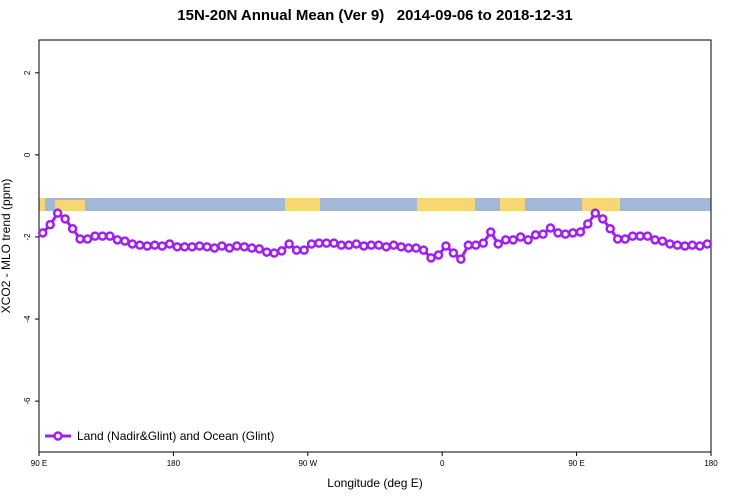 The image size is (750, 500). Describe the element at coordinates (175, 436) in the screenshot. I see `legend-label: Land (Nadir&Glint) and Ocean (Glint)` at that location.